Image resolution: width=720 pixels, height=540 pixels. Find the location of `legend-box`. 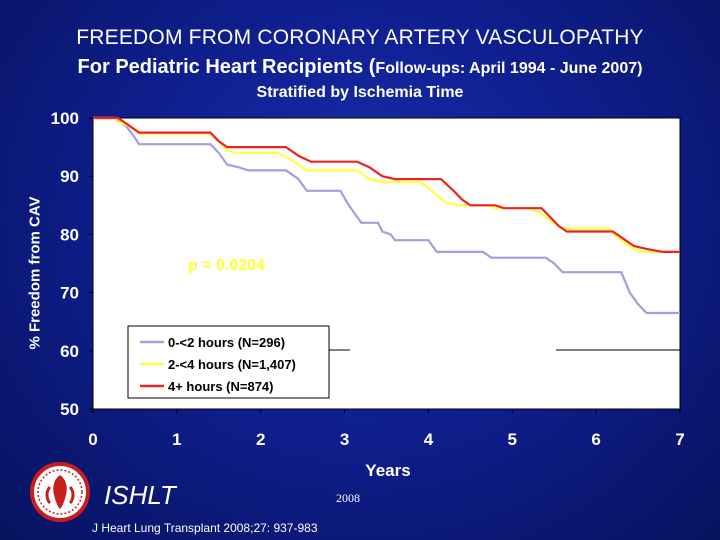

legend-box is located at coordinates (228, 362).